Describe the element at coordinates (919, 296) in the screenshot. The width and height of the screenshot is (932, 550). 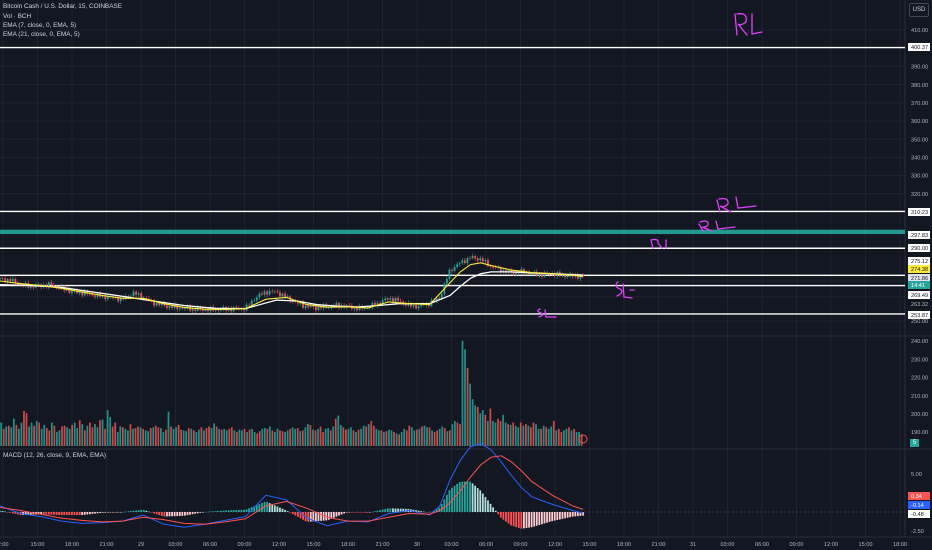
I see `price-label: 269.49` at that location.